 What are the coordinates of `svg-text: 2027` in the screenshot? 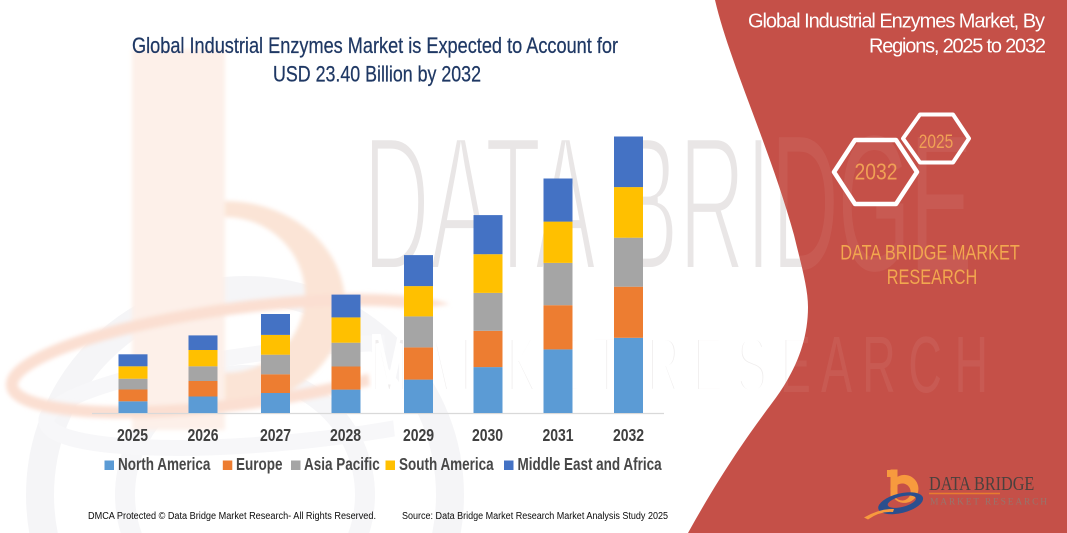 It's located at (275, 436).